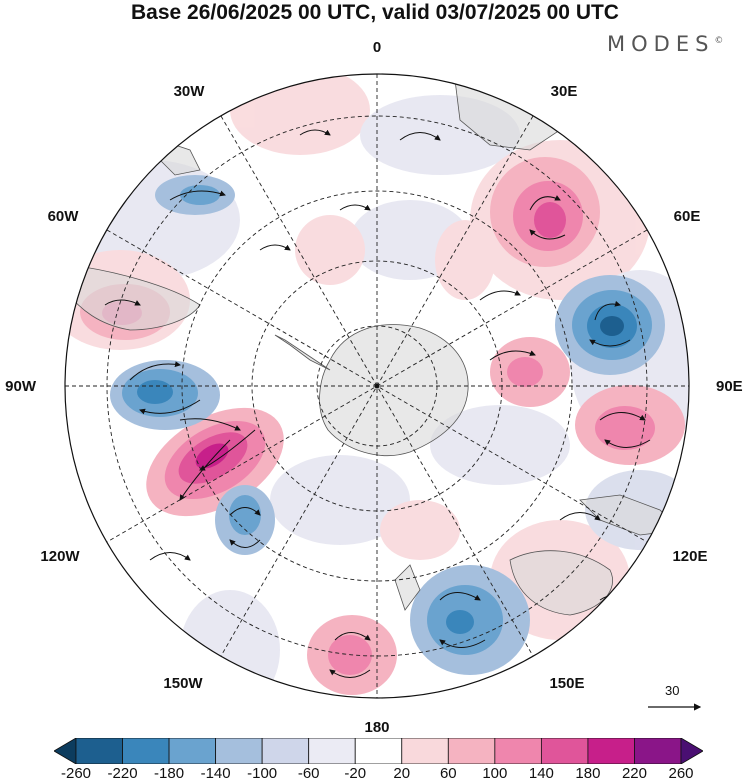 The width and height of the screenshot is (750, 783). I want to click on lon-label-30e: 30E, so click(564, 91).